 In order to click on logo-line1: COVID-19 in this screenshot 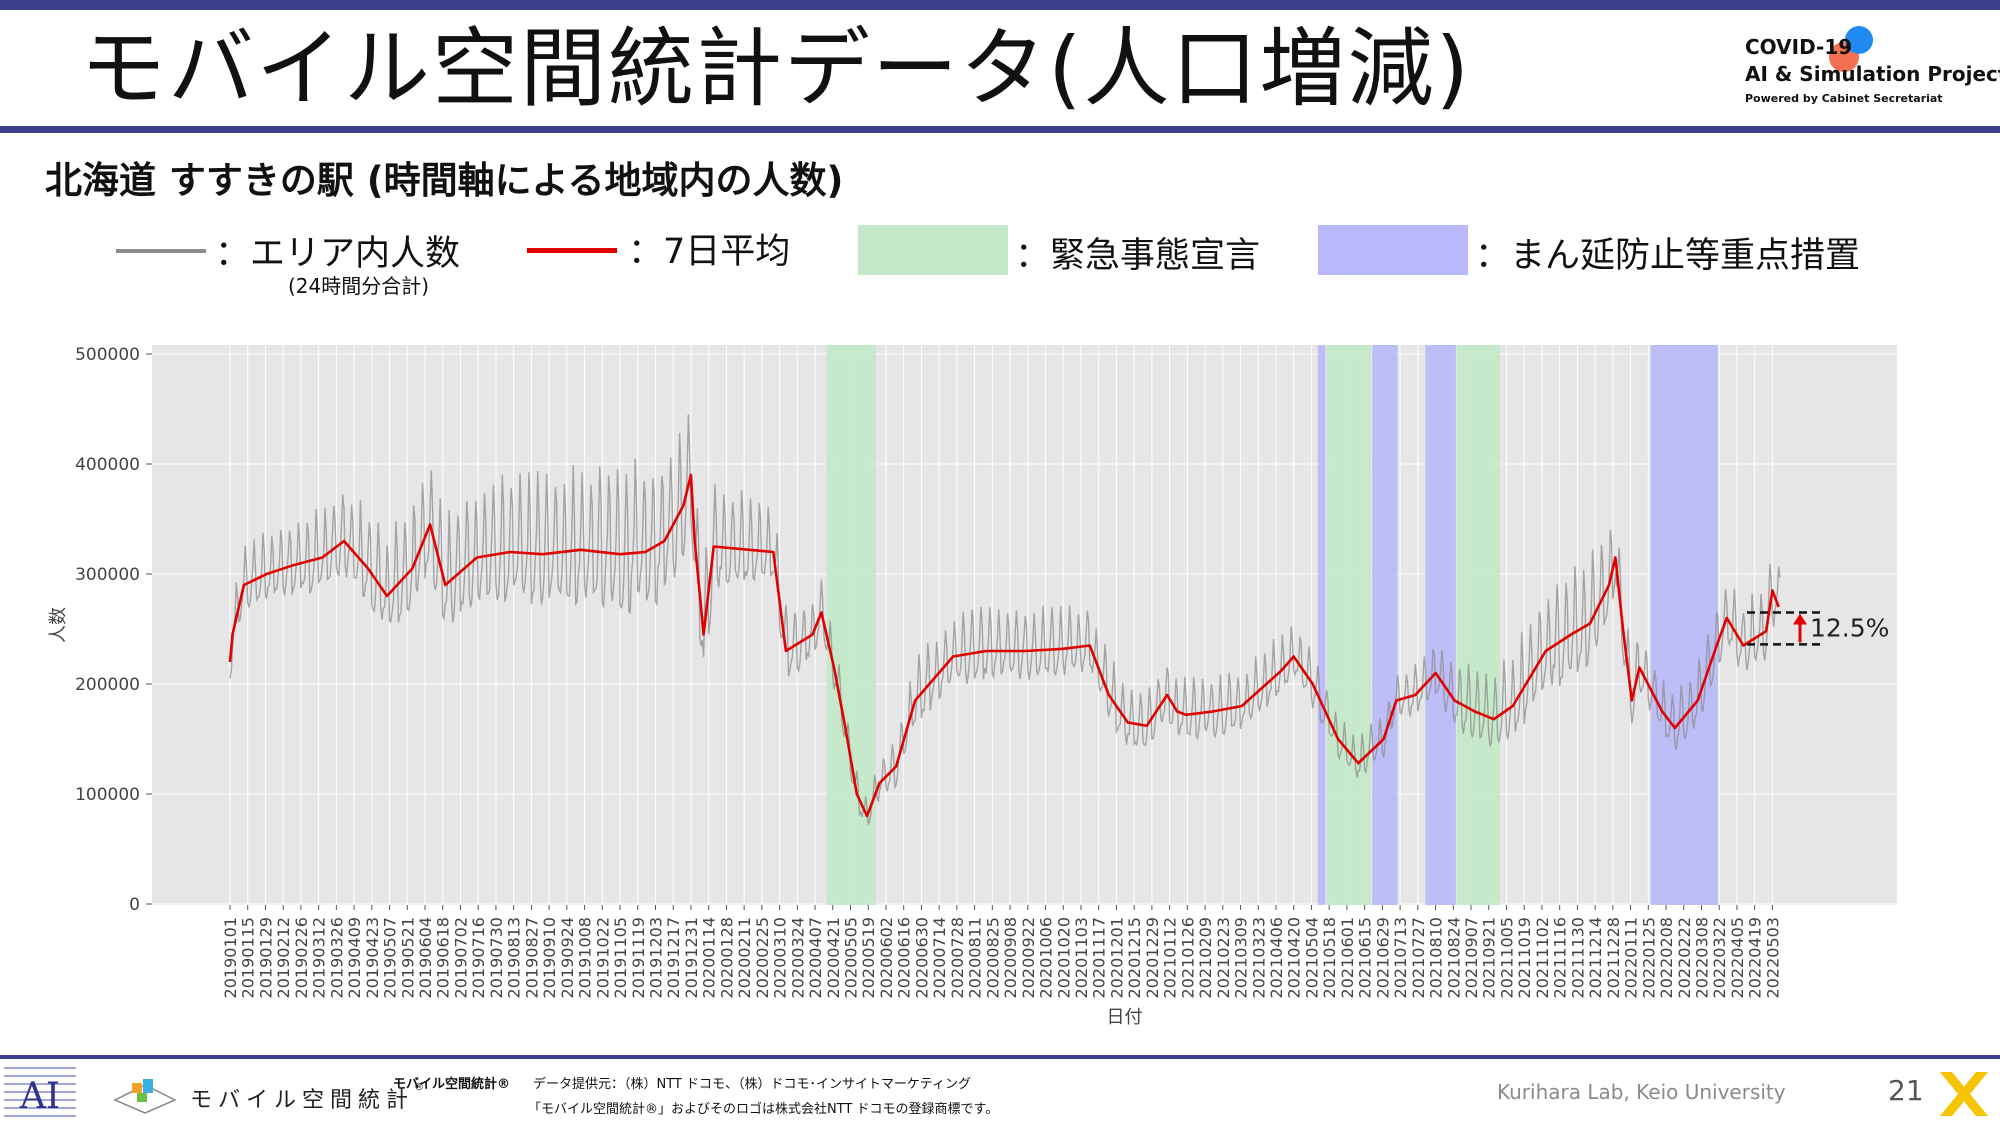, I will do `click(1799, 47)`.